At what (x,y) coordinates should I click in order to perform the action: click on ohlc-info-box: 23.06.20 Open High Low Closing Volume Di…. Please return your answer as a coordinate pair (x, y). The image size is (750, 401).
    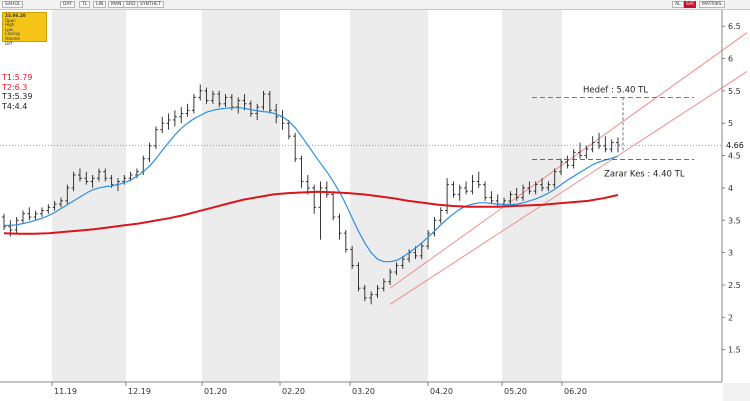
    Looking at the image, I should click on (24, 28).